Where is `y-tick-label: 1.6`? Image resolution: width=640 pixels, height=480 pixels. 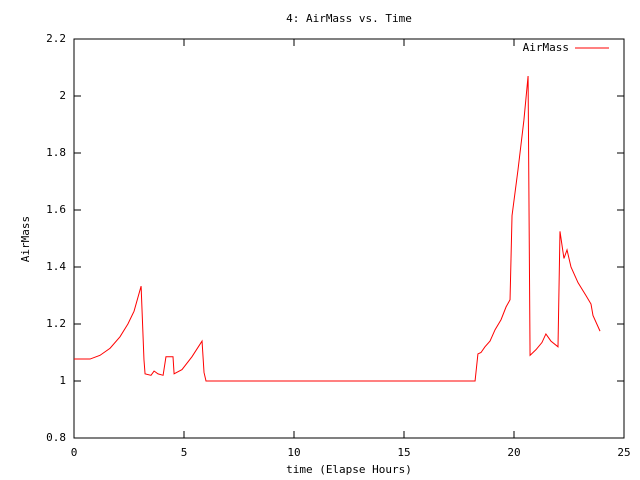
y-tick-label: 1.6 is located at coordinates (56, 209).